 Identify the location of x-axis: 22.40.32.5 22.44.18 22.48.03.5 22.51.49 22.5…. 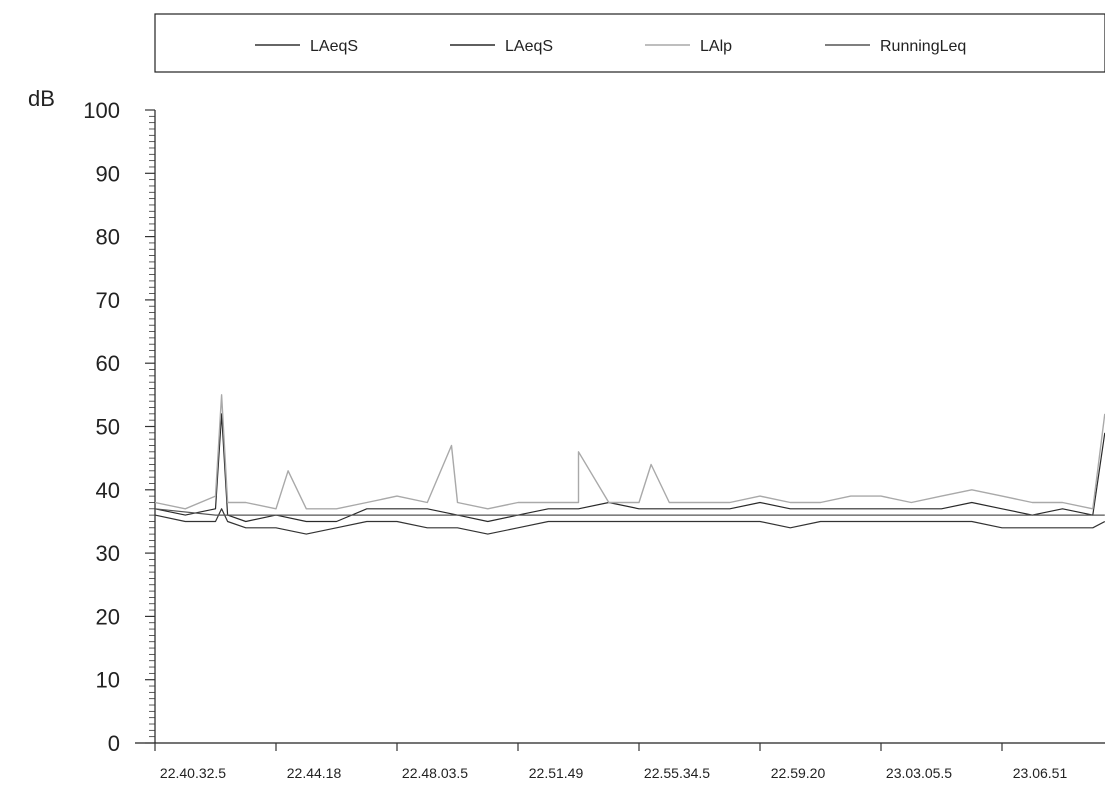
(611, 762).